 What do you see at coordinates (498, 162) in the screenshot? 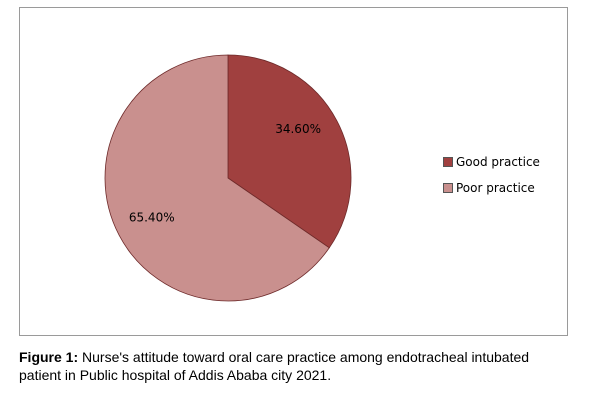
I see `legend-label-good-practice: Good practice` at bounding box center [498, 162].